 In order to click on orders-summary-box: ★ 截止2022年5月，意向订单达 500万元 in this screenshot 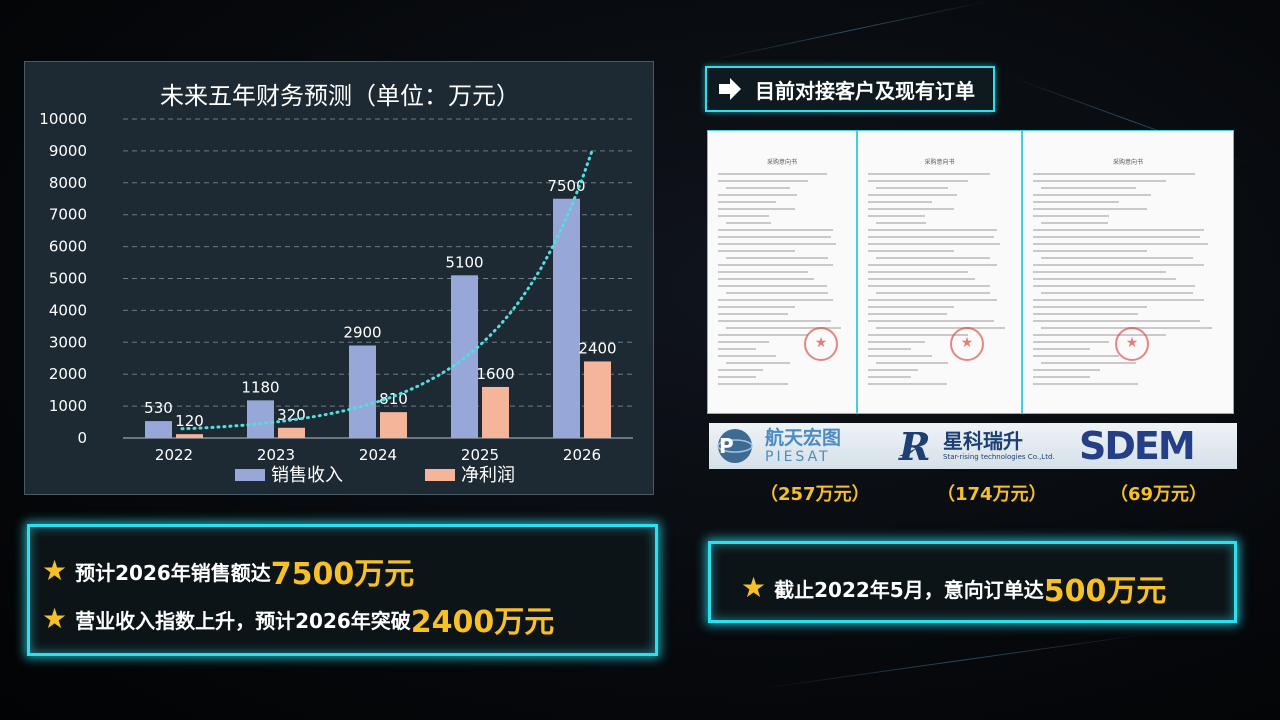, I will do `click(972, 582)`.